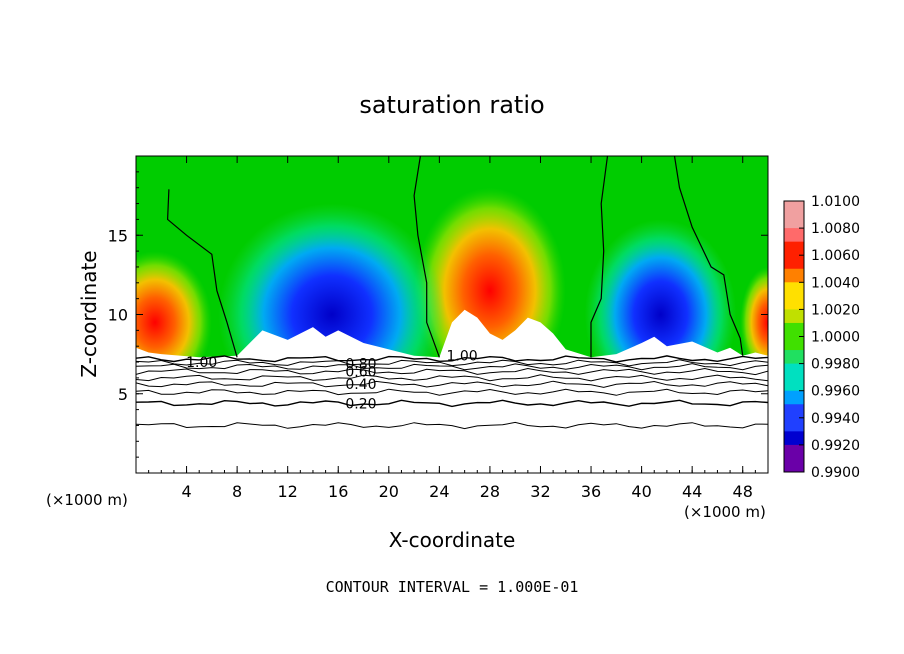 The height and width of the screenshot is (654, 904). What do you see at coordinates (540, 491) in the screenshot?
I see `x-tick-label: 32` at bounding box center [540, 491].